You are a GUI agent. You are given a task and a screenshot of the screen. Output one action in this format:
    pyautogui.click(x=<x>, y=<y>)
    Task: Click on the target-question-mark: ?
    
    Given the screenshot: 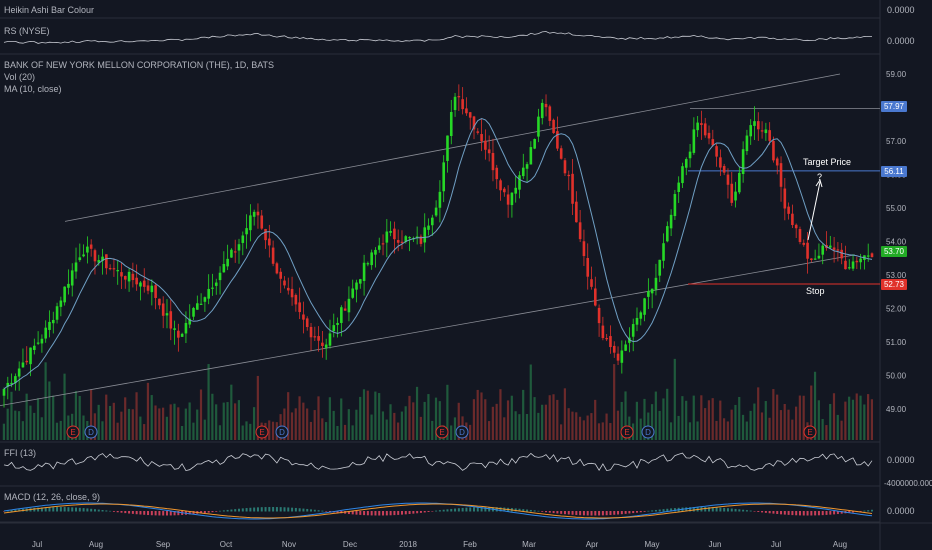 What is the action you would take?
    pyautogui.click(x=820, y=177)
    